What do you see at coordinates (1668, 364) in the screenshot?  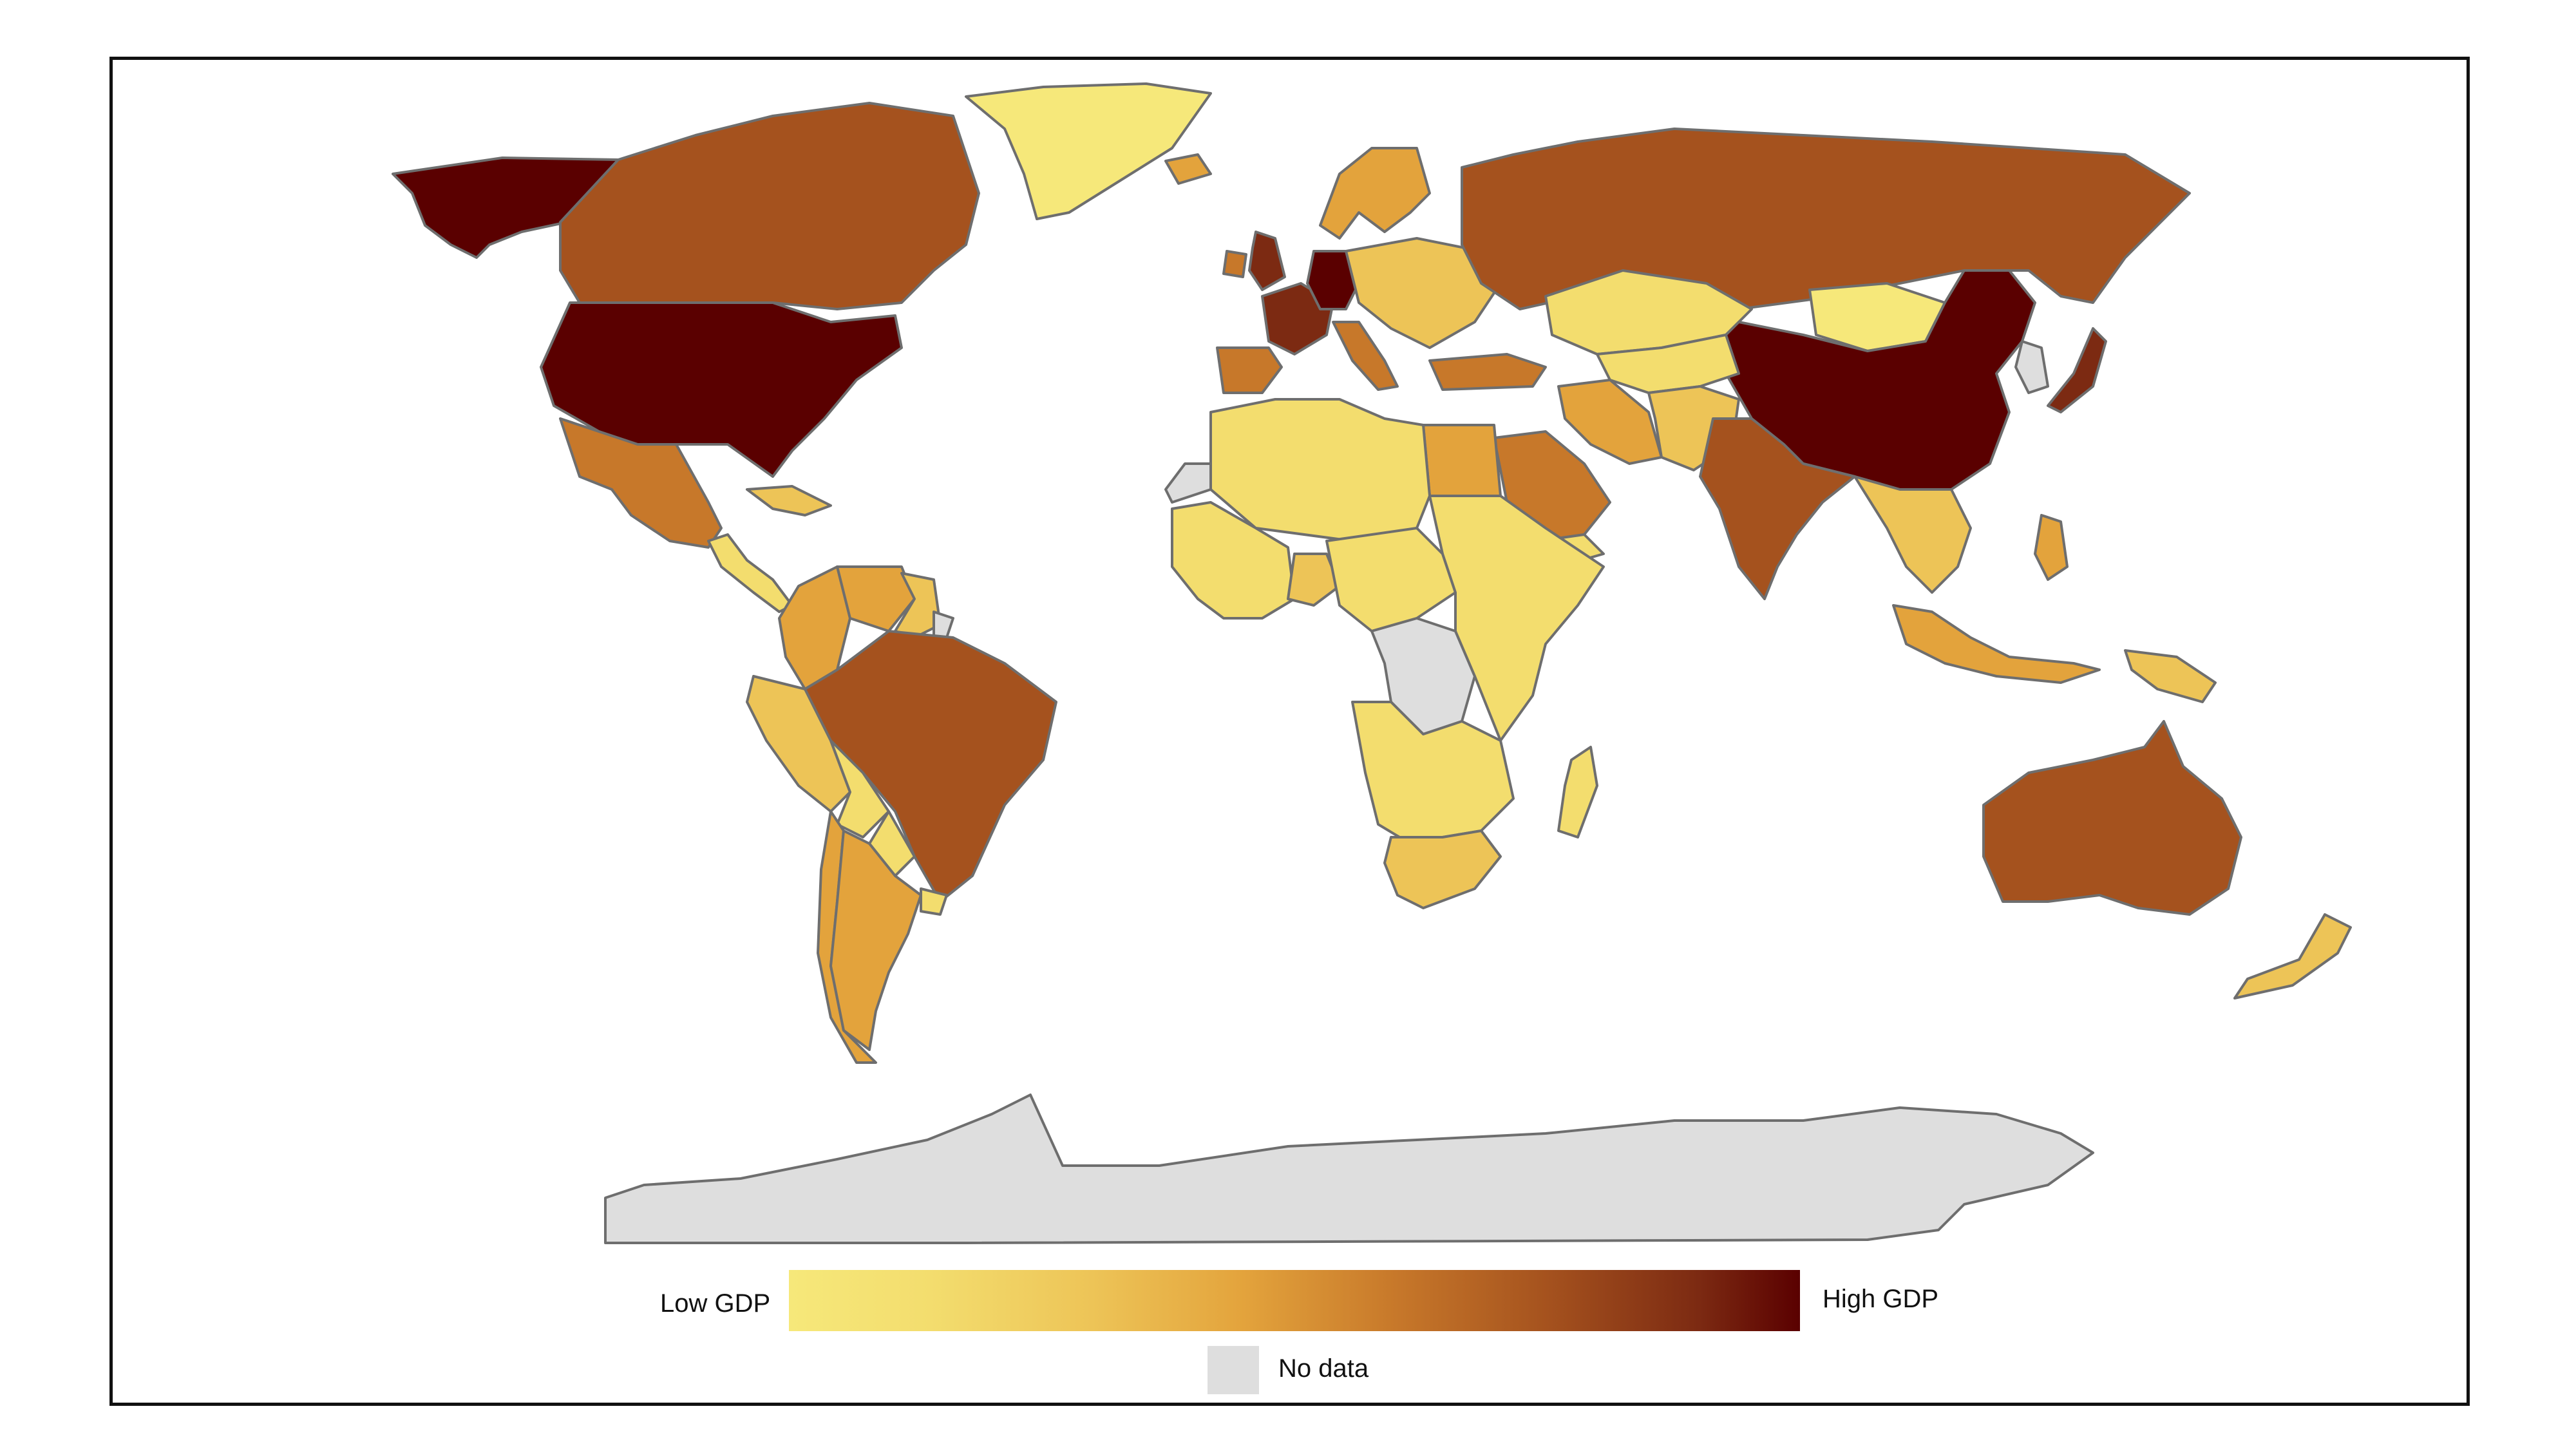 I see `region-central-asia: Central Asia` at bounding box center [1668, 364].